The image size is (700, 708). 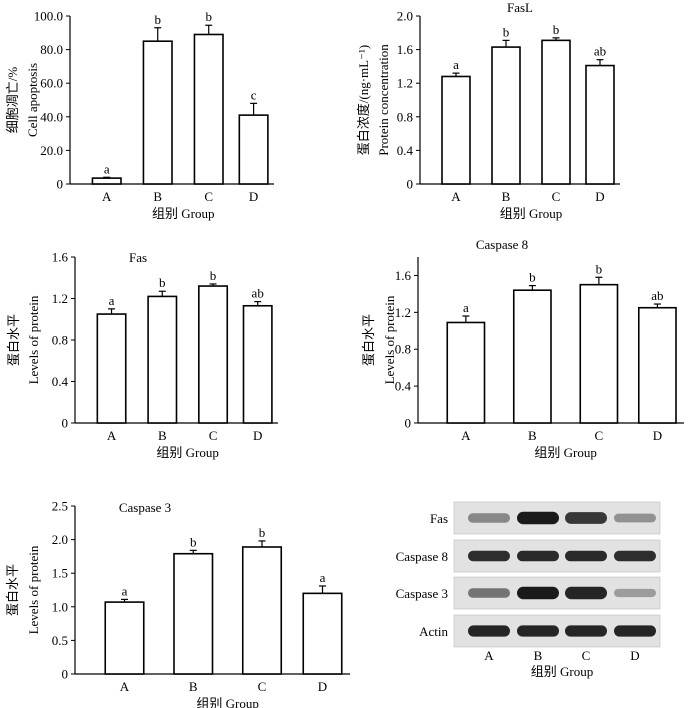 What do you see at coordinates (422, 556) in the screenshot?
I see `blot-row-label: Caspase 8` at bounding box center [422, 556].